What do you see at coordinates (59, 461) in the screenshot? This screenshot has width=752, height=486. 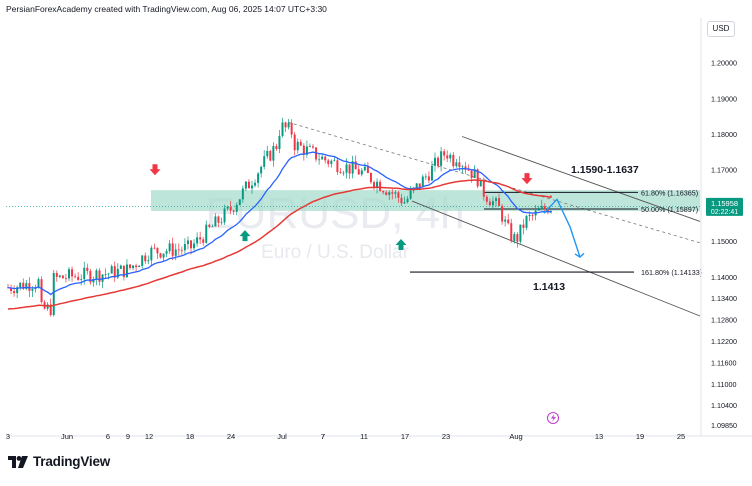 I see `brand-logo: TradingView` at bounding box center [59, 461].